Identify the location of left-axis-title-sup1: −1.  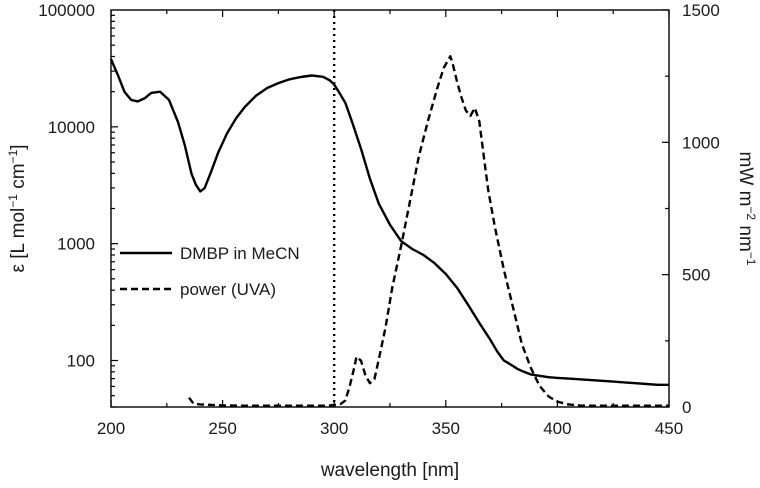
(13, 201).